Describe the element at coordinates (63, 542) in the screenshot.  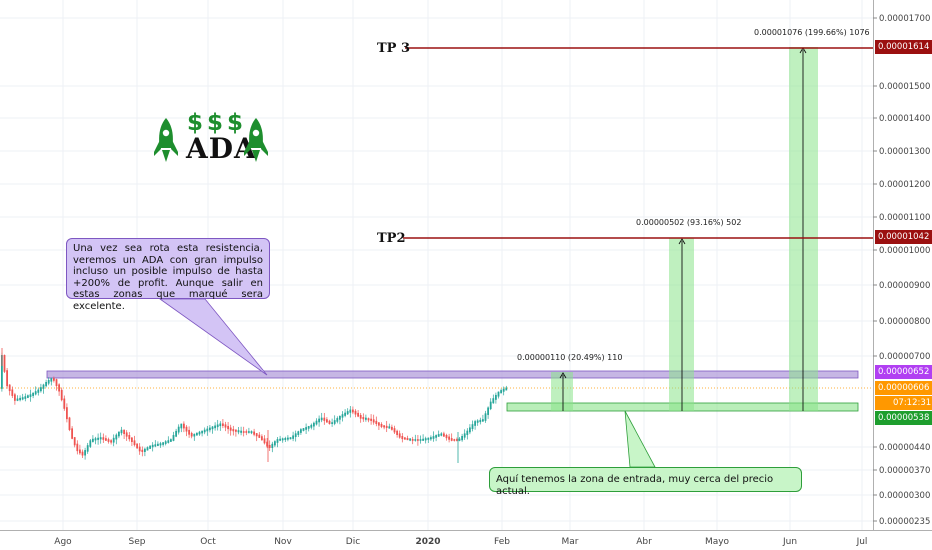
I see `x-tick-label: Ago` at that location.